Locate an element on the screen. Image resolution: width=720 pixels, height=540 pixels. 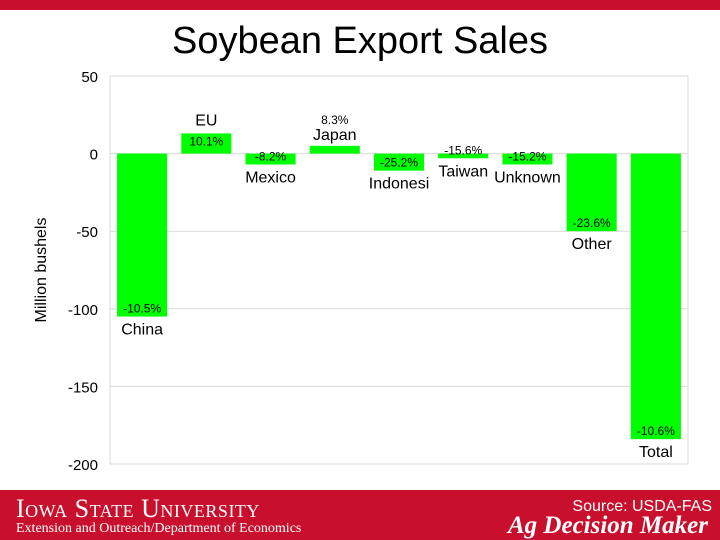
data-label: 10.1% is located at coordinates (206, 141).